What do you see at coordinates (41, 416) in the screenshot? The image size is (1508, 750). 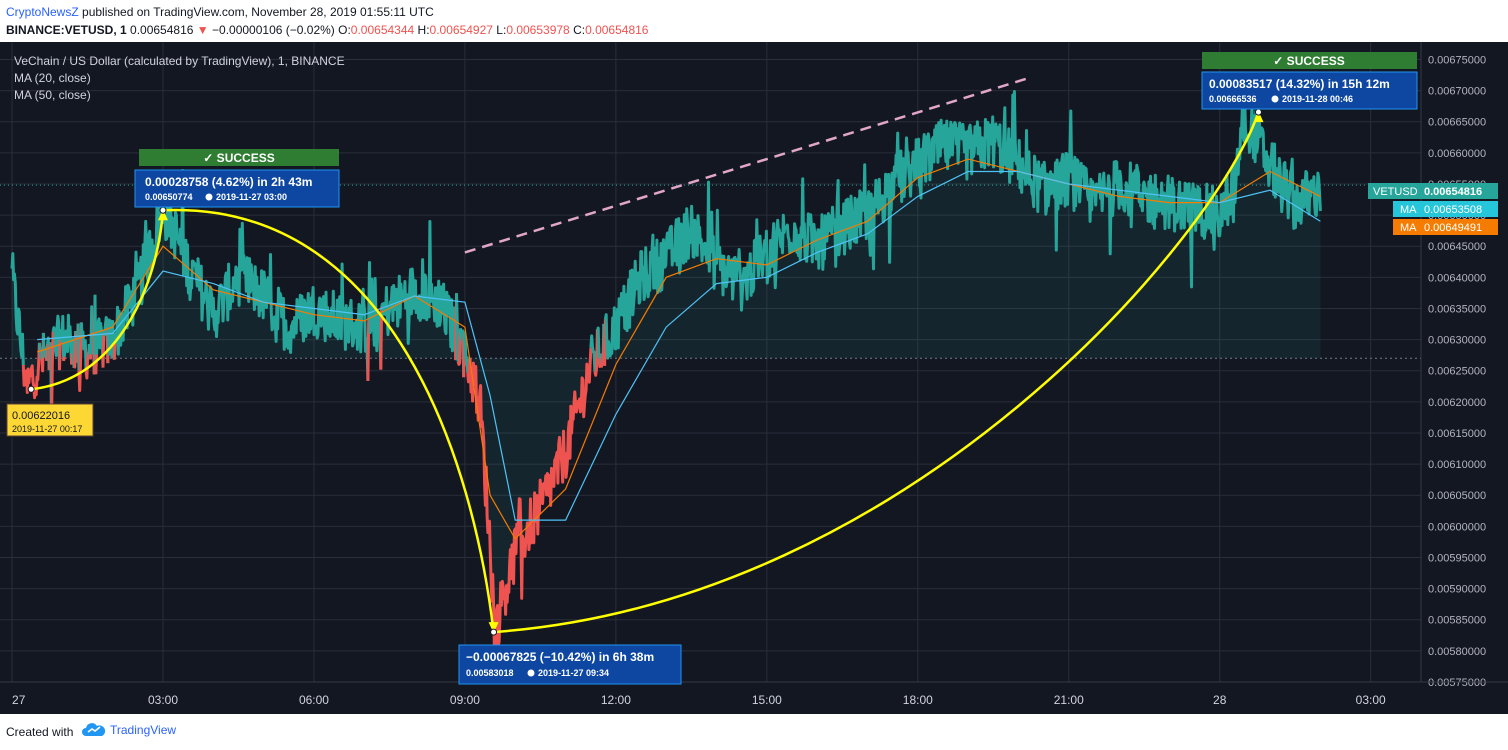 I see `start-price: 0.00622016` at bounding box center [41, 416].